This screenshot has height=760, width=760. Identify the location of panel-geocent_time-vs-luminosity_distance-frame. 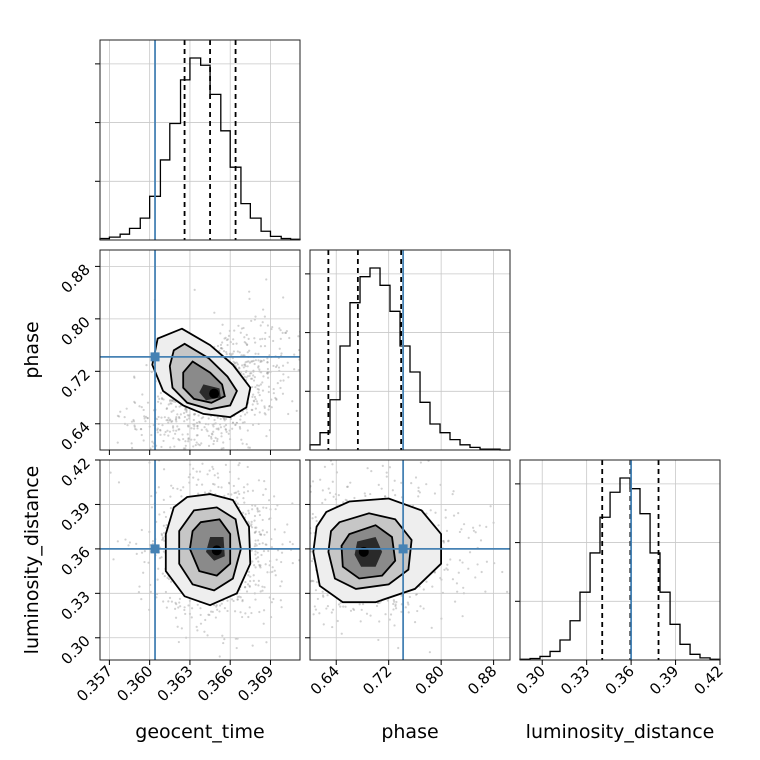
(200, 560).